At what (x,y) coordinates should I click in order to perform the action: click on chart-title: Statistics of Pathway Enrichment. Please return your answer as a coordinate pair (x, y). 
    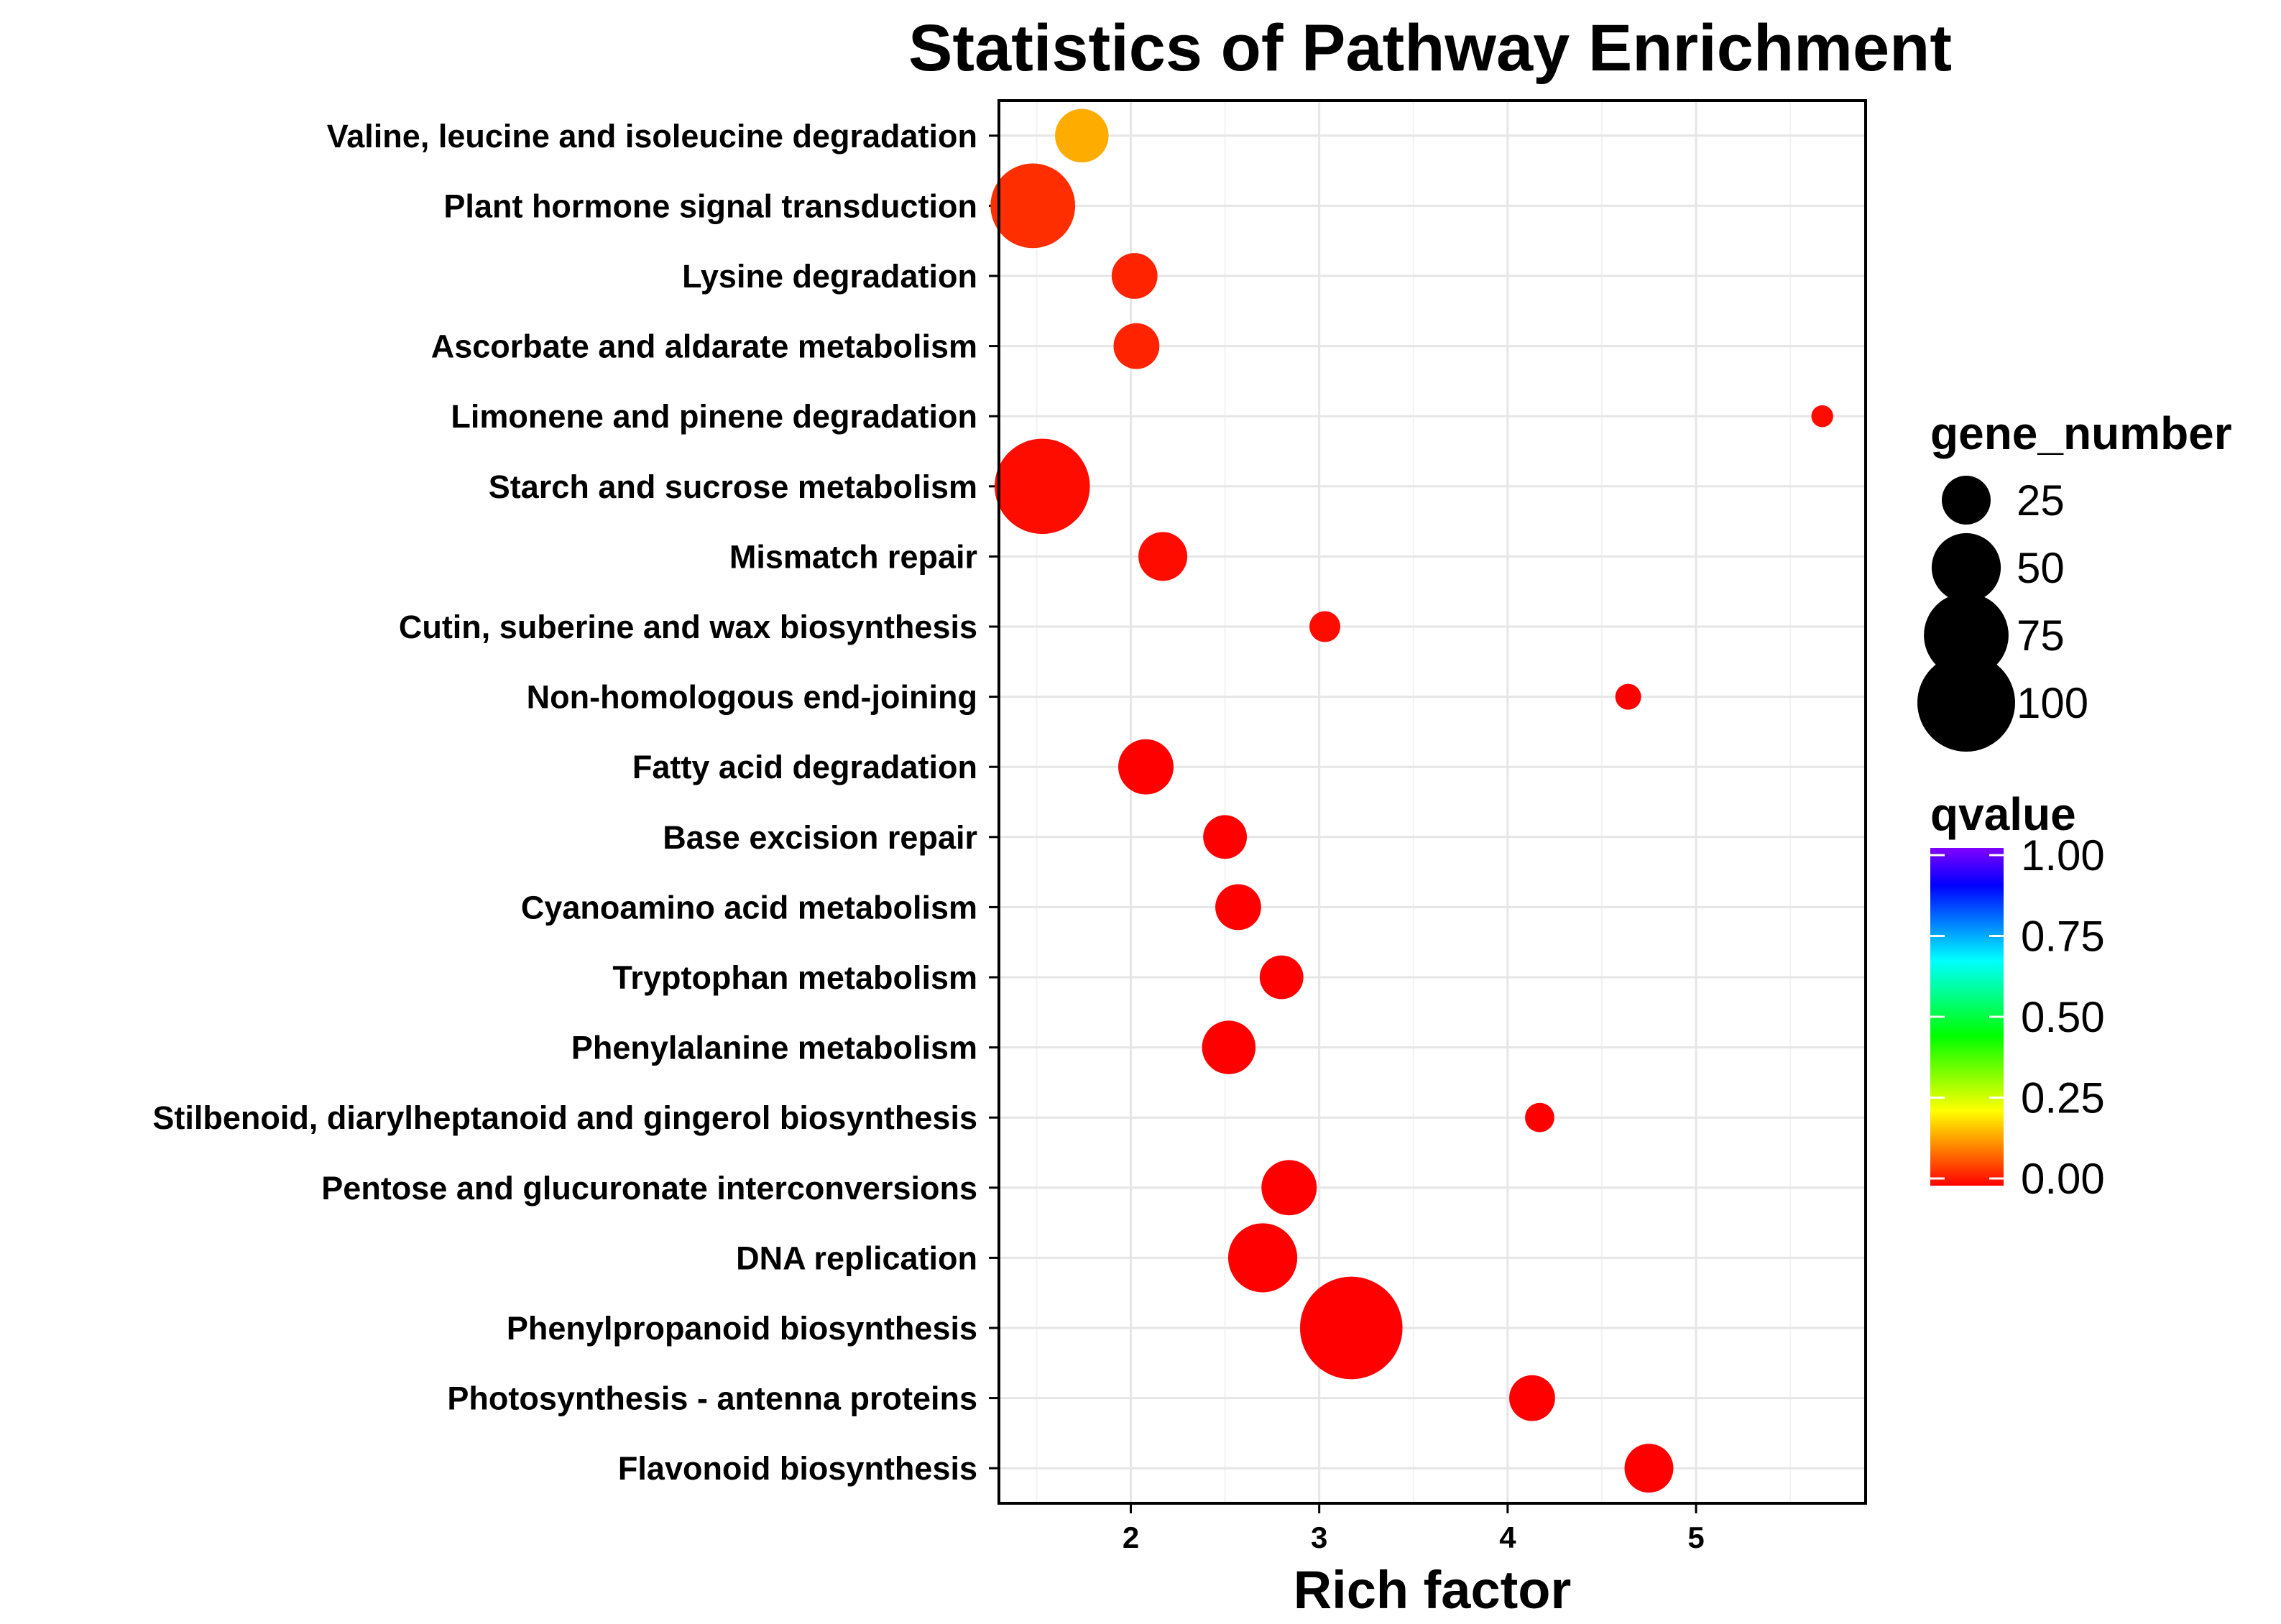
    Looking at the image, I should click on (1430, 48).